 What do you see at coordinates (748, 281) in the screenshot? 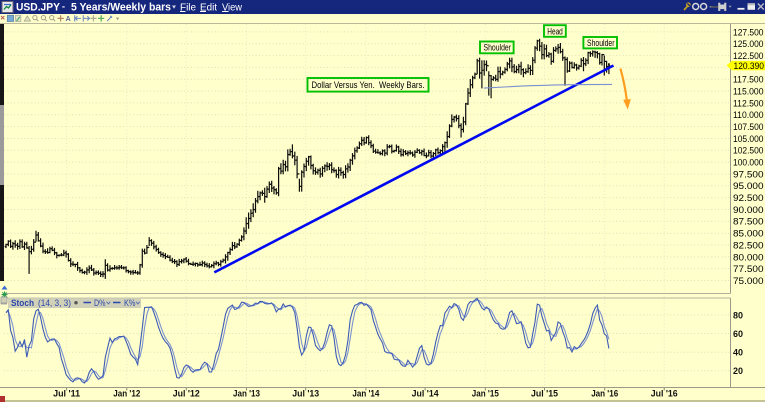
I see `svg-text: 75.000` at bounding box center [748, 281].